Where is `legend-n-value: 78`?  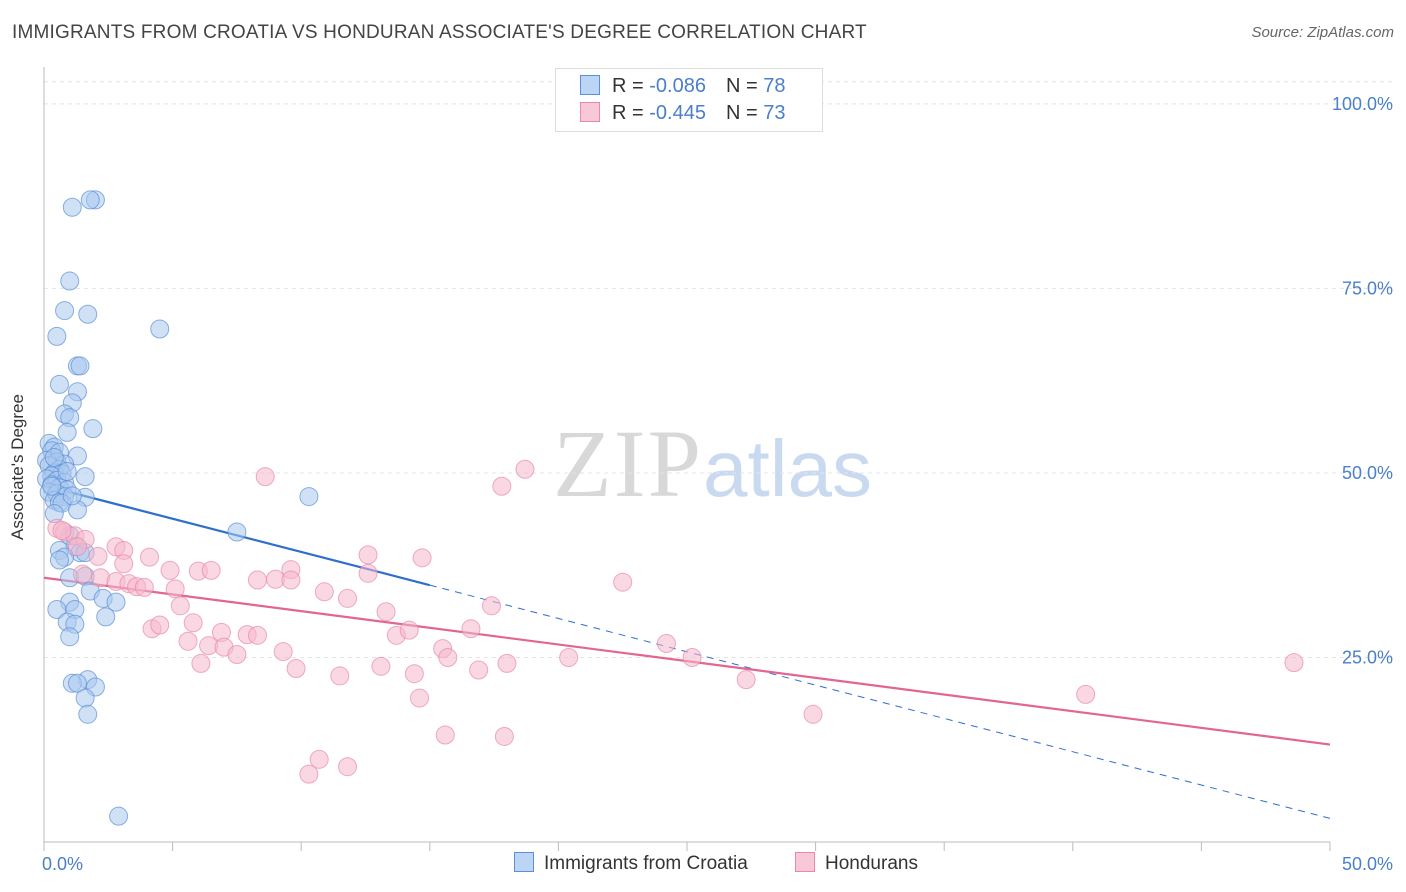 legend-n-value: 78 is located at coordinates (774, 86).